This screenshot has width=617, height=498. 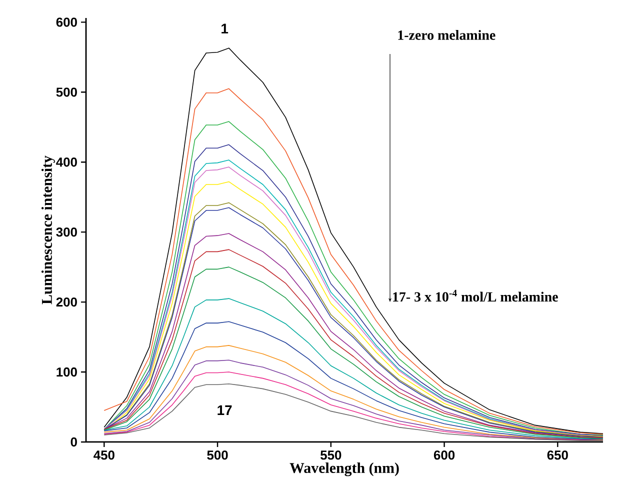 I want to click on y-tick-label: 500, so click(x=66, y=92).